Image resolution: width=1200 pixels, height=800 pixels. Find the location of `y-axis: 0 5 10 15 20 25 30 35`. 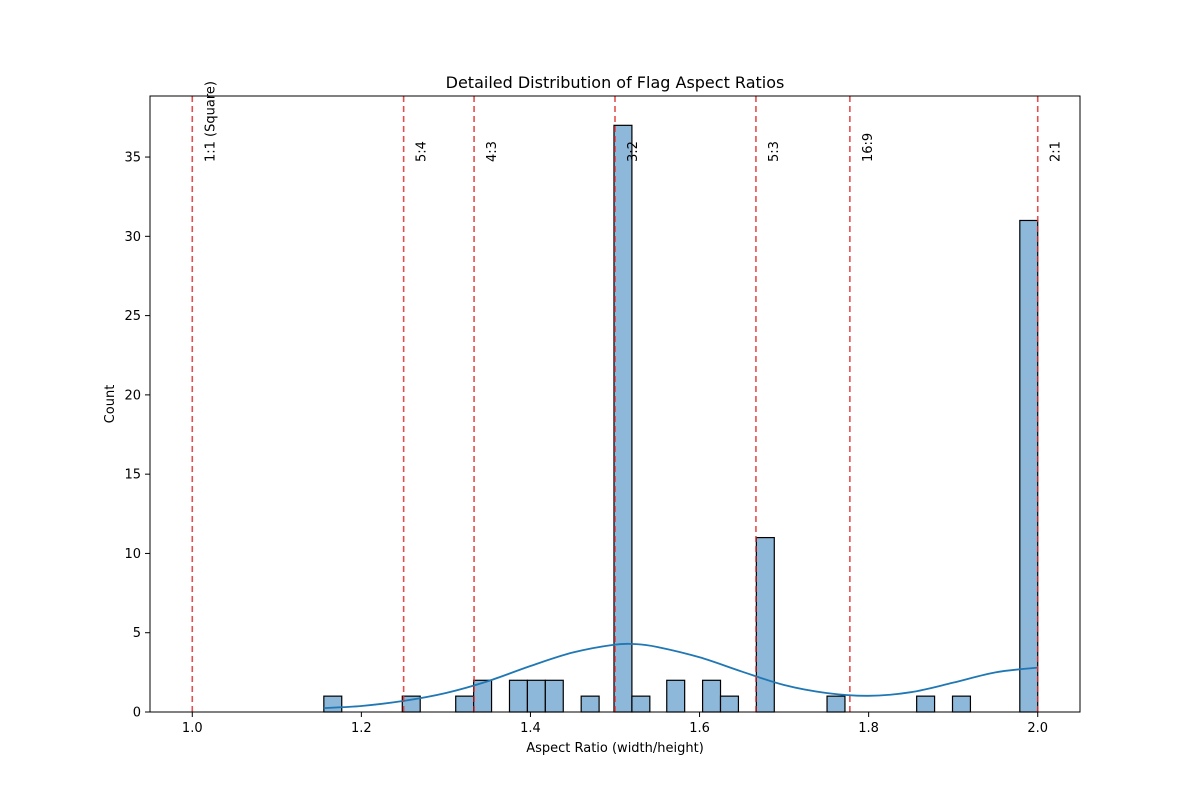

y-axis: 0 5 10 15 20 25 30 35 is located at coordinates (137, 436).